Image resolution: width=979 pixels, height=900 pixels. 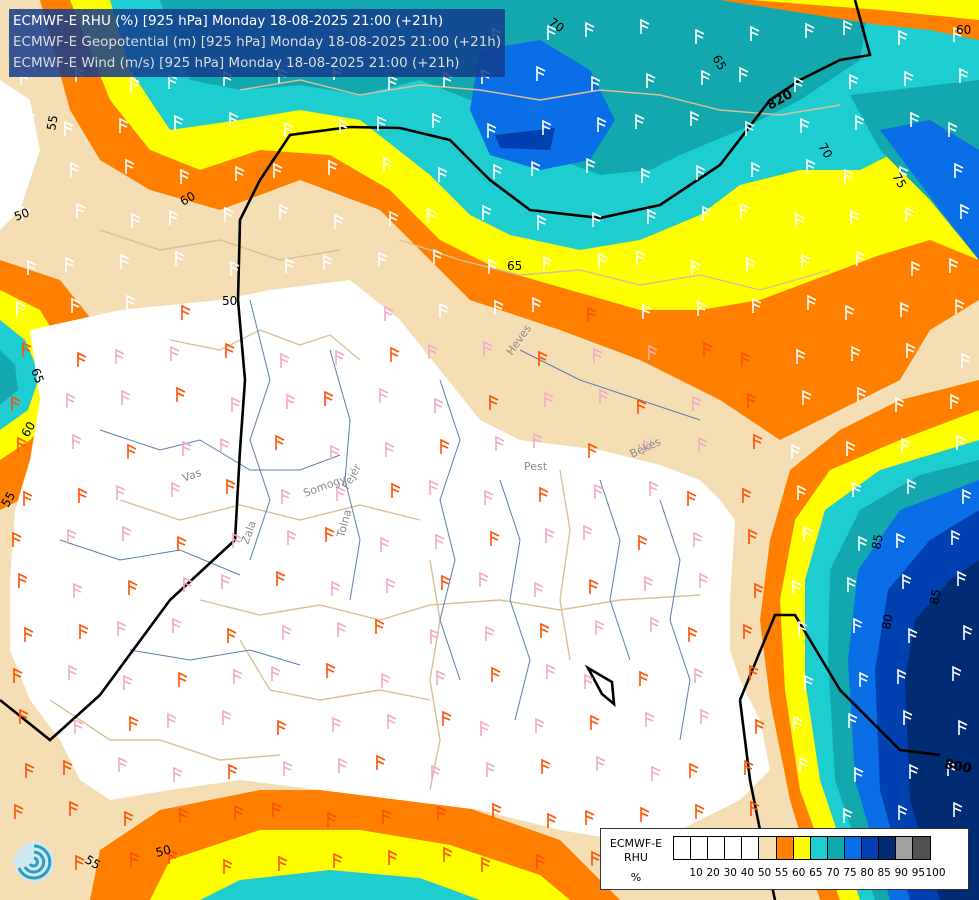 I want to click on rhu-field-85-north, so click(x=525, y=139).